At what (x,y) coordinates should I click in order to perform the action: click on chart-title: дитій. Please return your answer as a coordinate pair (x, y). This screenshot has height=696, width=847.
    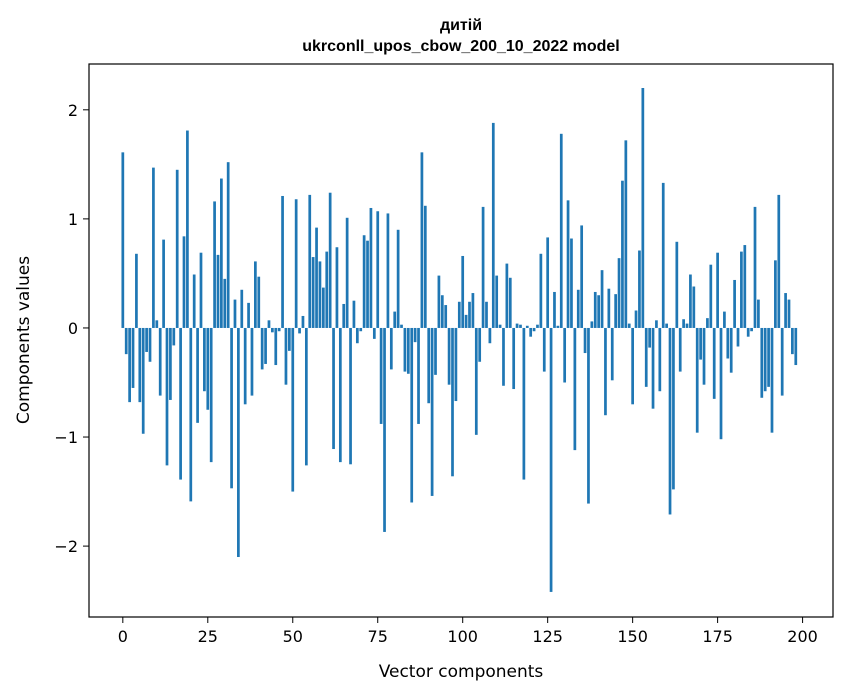
    Looking at the image, I should click on (461, 25).